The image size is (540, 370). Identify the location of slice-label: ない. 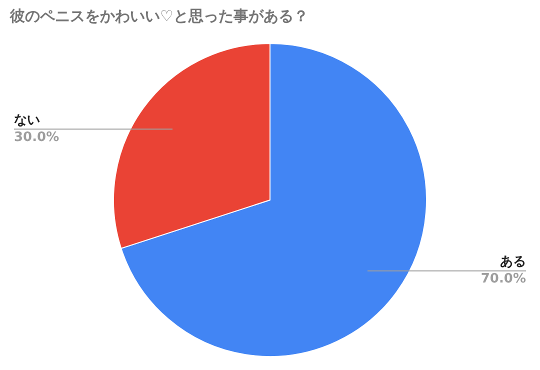
(27, 120).